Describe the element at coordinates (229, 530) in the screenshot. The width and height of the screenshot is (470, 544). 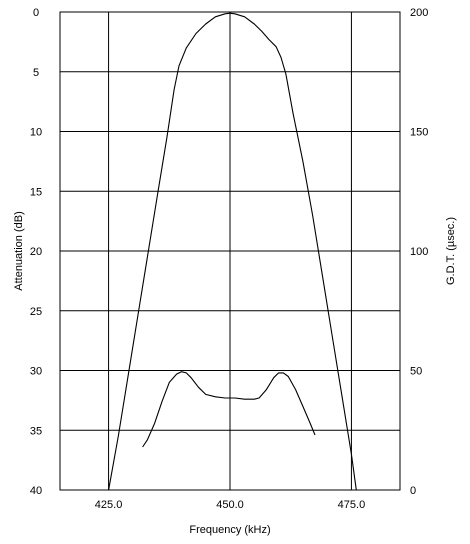
I see `x-axis-title: Frequency (kHz)` at that location.